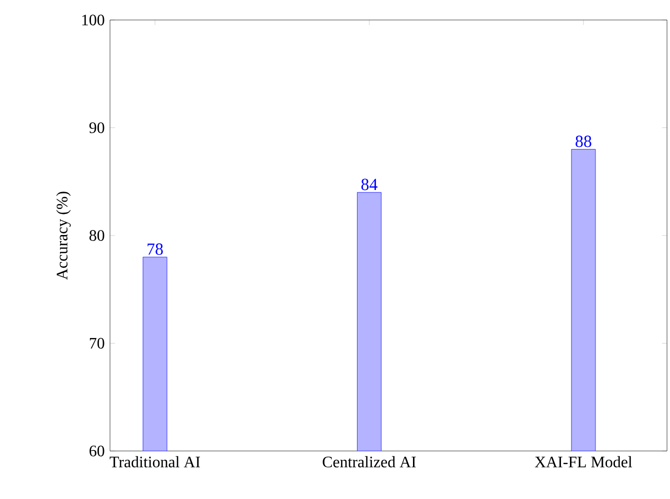 The height and width of the screenshot is (499, 670). What do you see at coordinates (369, 184) in the screenshot?
I see `data-label: 84` at bounding box center [369, 184].